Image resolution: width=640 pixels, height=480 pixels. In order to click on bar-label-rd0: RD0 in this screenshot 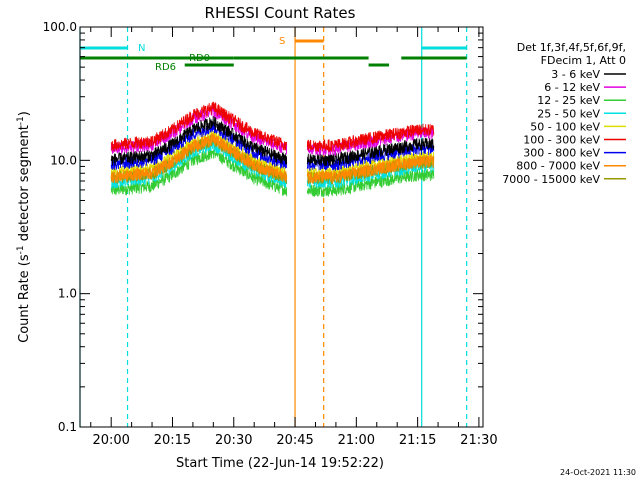, I will do `click(199, 58)`.